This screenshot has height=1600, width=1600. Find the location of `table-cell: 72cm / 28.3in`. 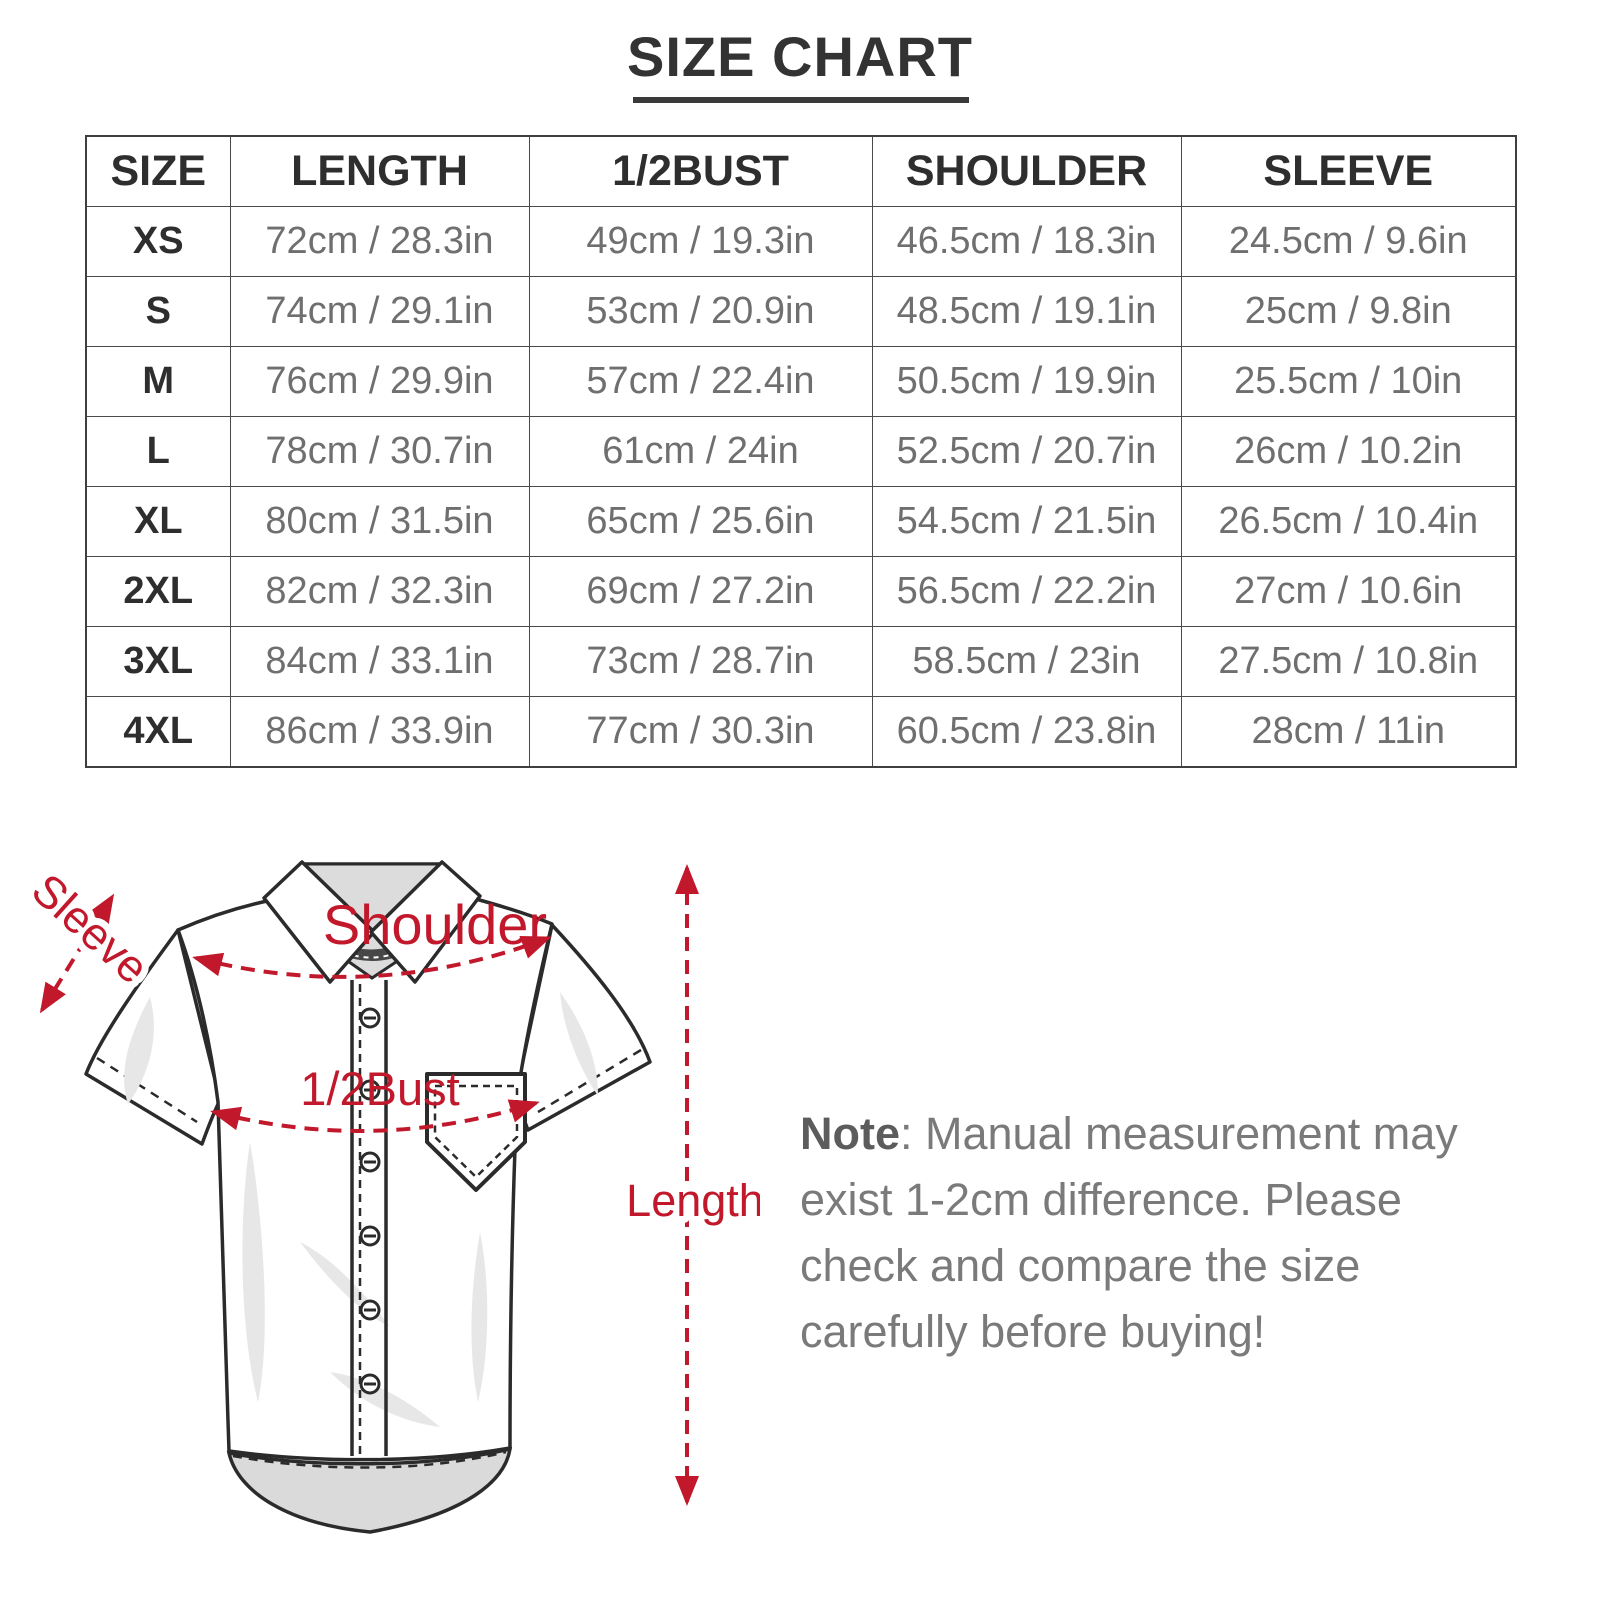

table-cell: 72cm / 28.3in is located at coordinates (379, 241).